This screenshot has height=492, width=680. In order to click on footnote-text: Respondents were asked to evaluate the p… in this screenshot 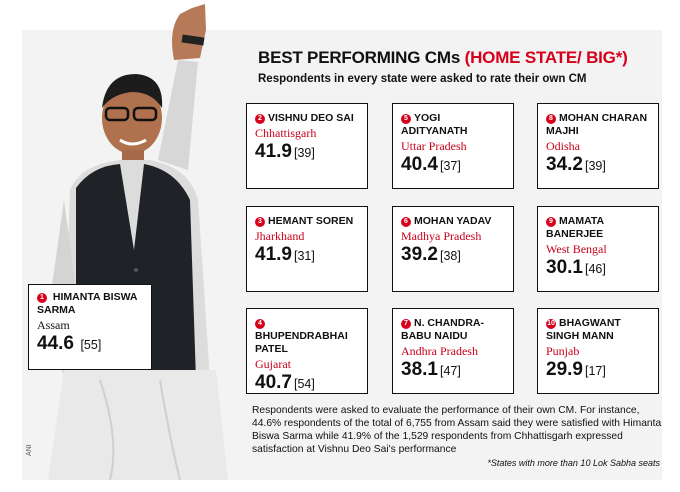, I will do `click(457, 430)`.